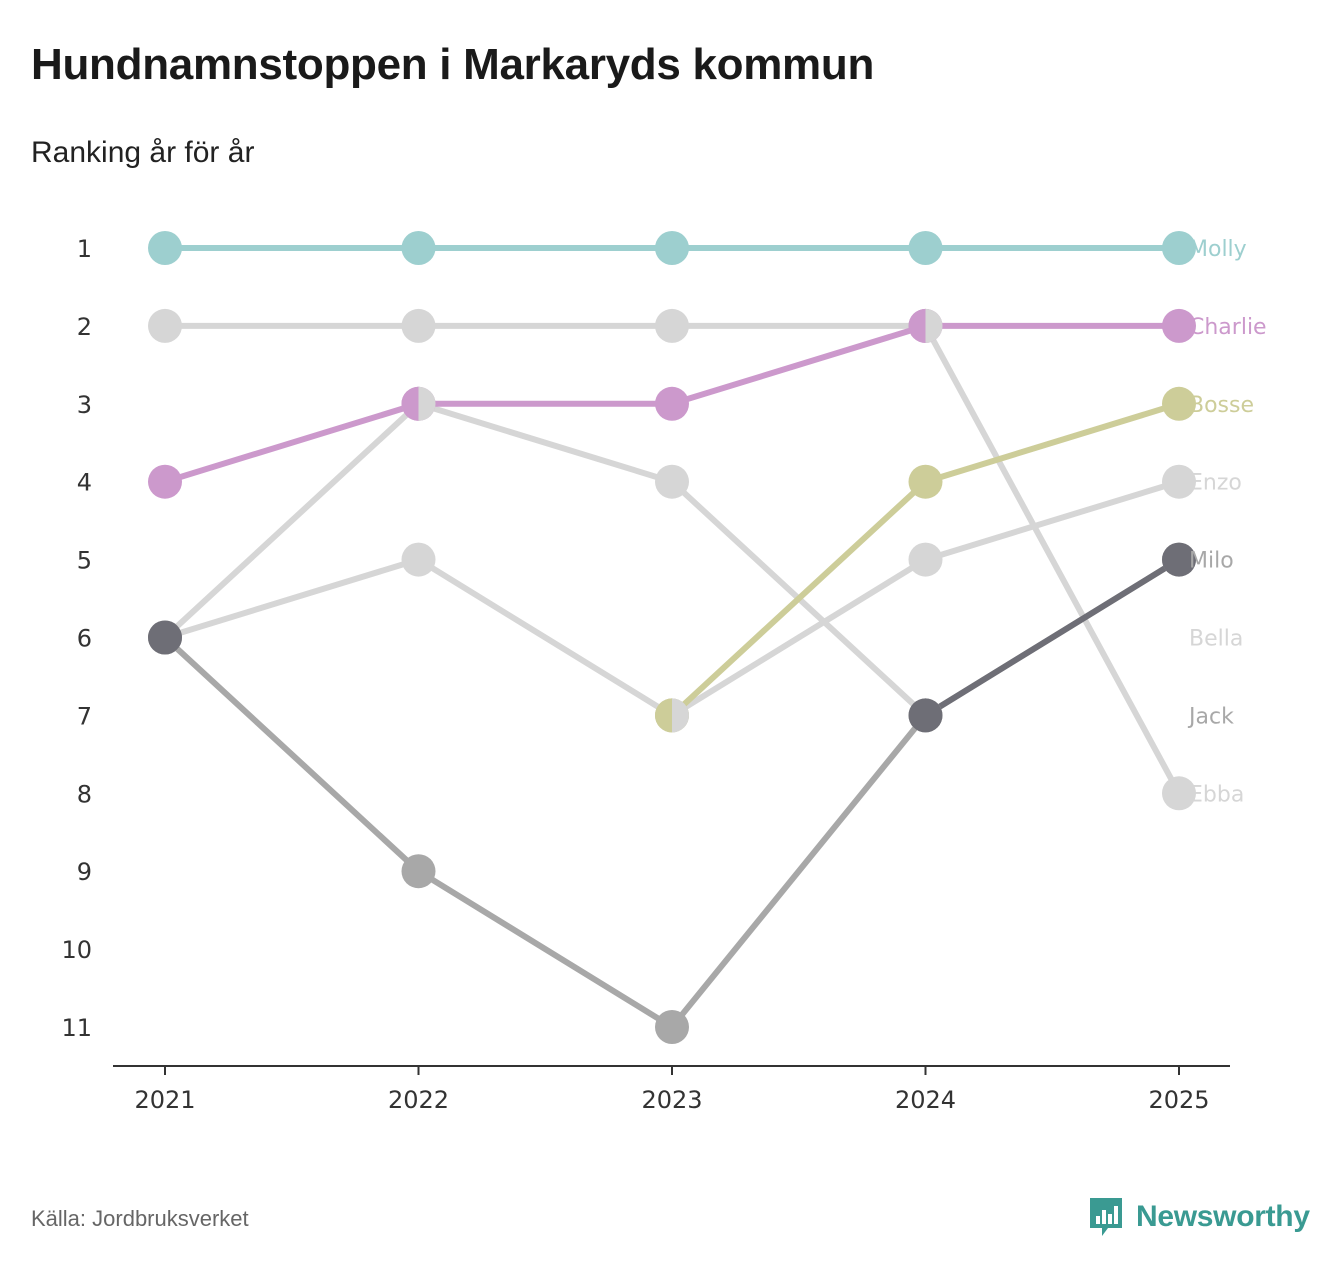  I want to click on split-point-charlie-2024, so click(917, 325).